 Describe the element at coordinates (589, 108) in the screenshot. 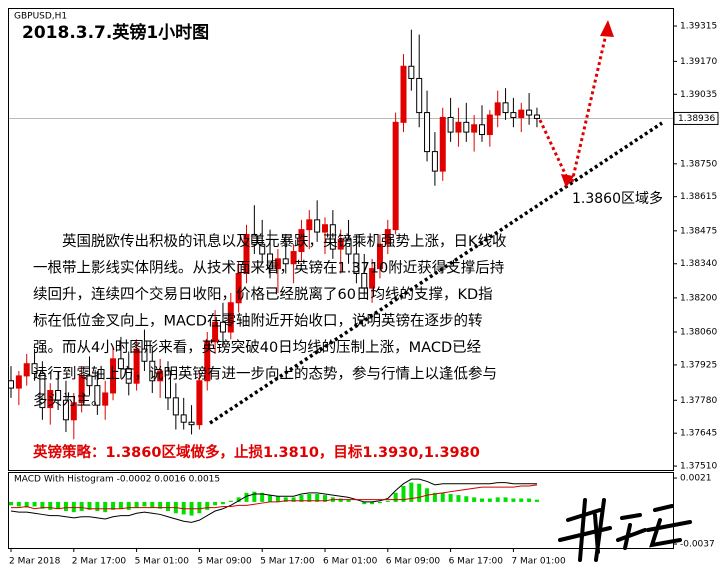

I see `arrow-up` at that location.